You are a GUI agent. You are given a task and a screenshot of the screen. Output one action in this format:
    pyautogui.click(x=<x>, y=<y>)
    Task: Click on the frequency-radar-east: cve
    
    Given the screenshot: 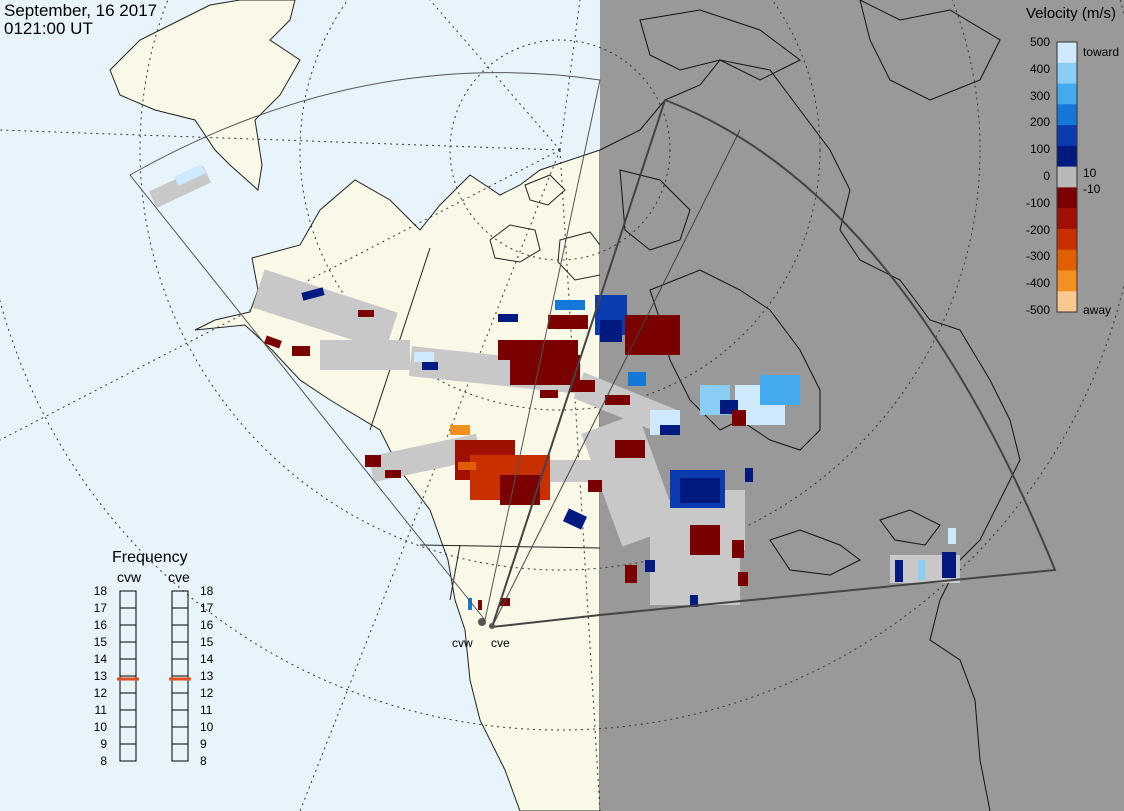 What is the action you would take?
    pyautogui.click(x=179, y=577)
    